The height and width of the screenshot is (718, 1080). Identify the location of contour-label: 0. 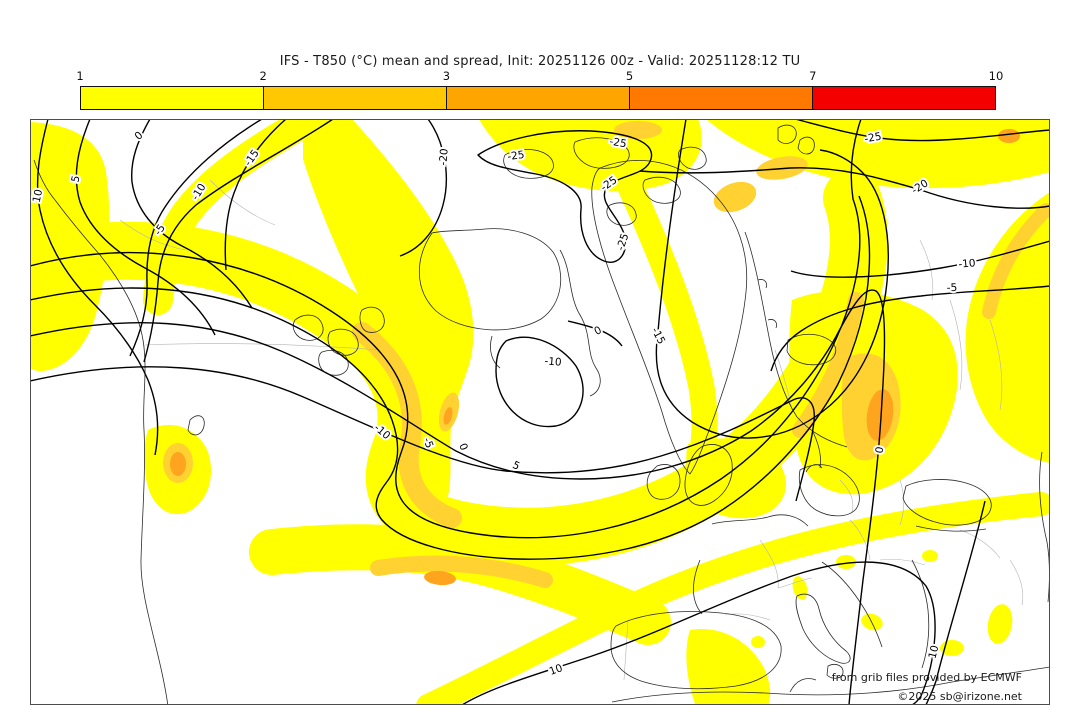
(463, 447).